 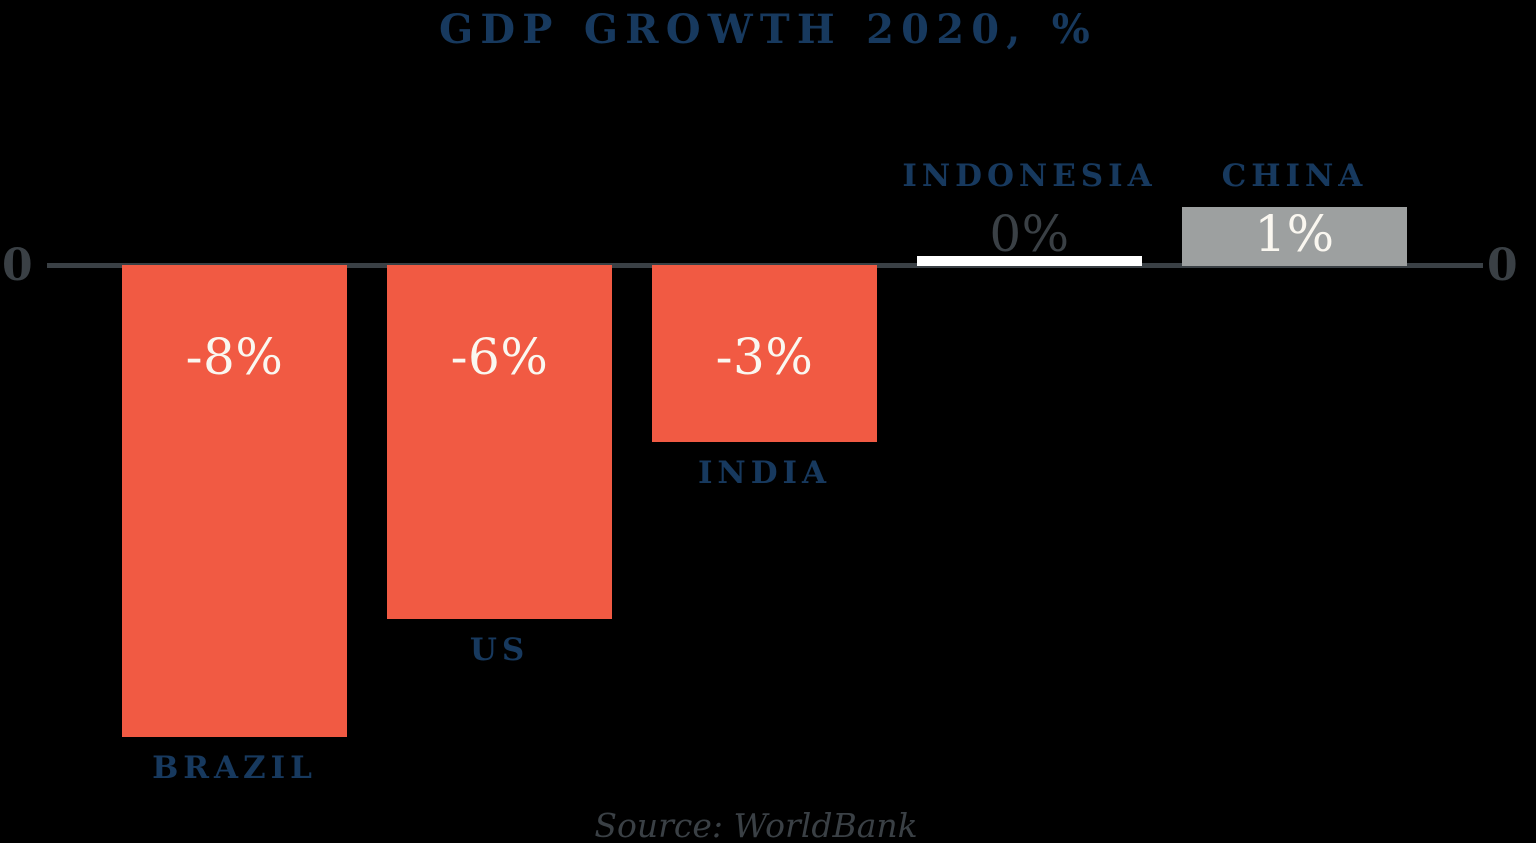 What do you see at coordinates (499, 357) in the screenshot?
I see `value-label-us: -6%` at bounding box center [499, 357].